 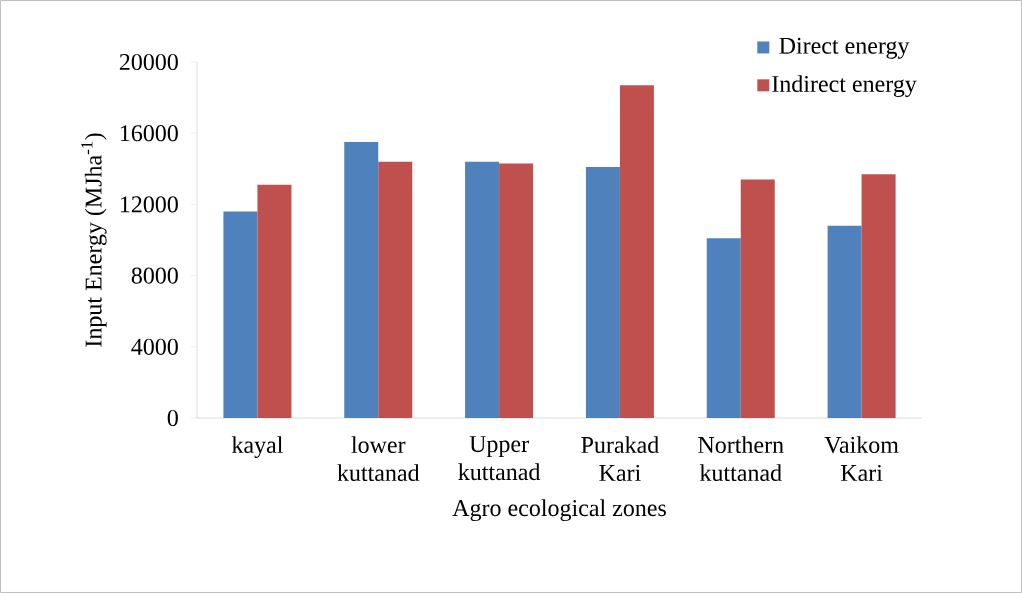 I want to click on x-axis-title: Agro ecological zones, so click(x=559, y=510).